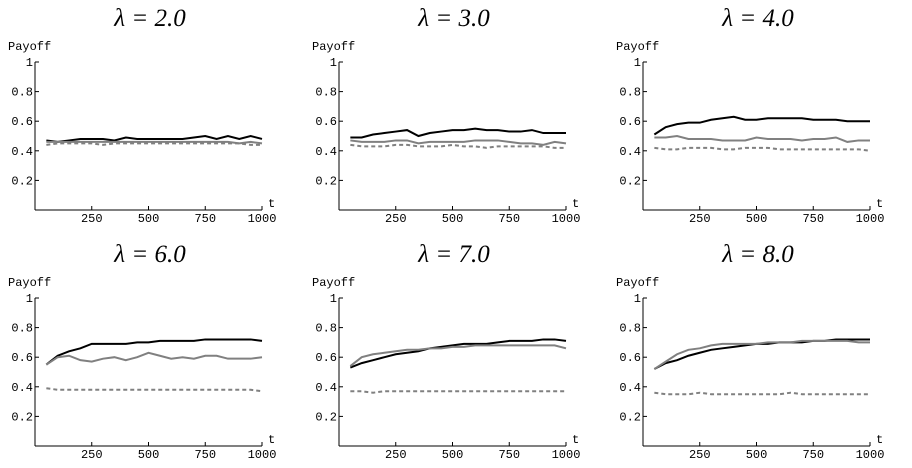  Describe the element at coordinates (453, 254) in the screenshot. I see `panel-title: λ = 7.0` at that location.